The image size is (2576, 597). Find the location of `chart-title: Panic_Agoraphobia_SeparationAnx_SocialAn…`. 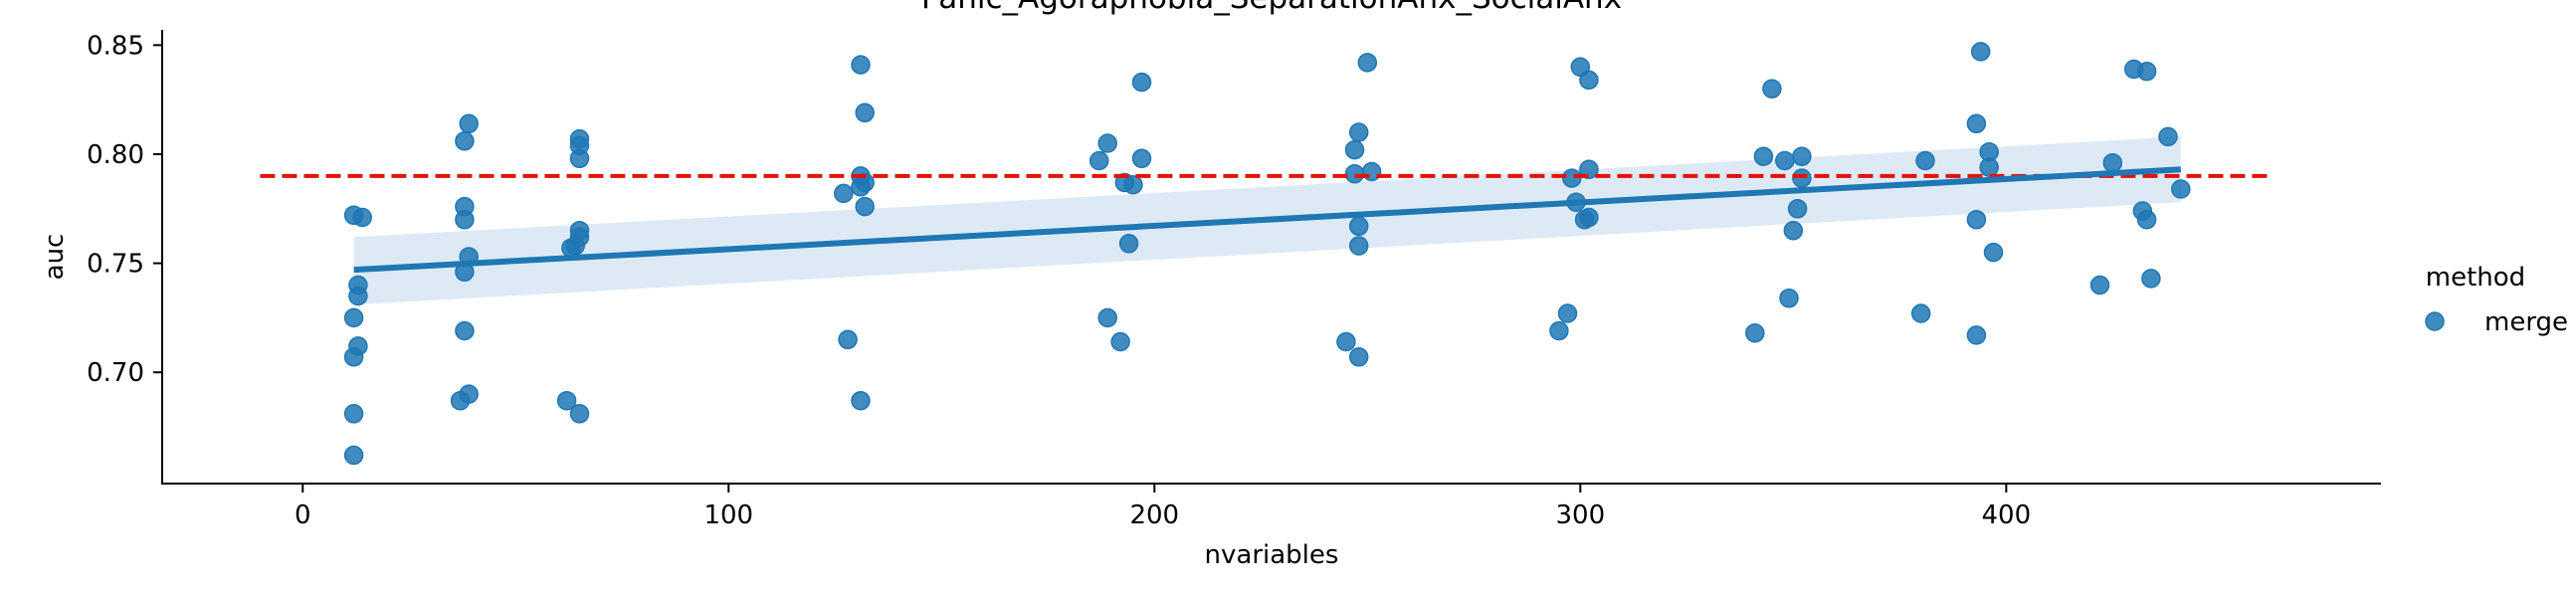

chart-title: Panic_Agoraphobia_SeparationAnx_SocialAn… is located at coordinates (1272, 8).